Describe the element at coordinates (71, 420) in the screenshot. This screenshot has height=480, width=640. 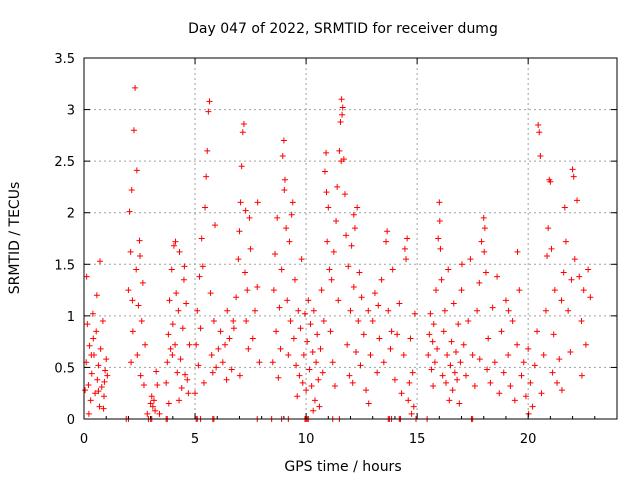
I see `y-tick-label: 0` at that location.